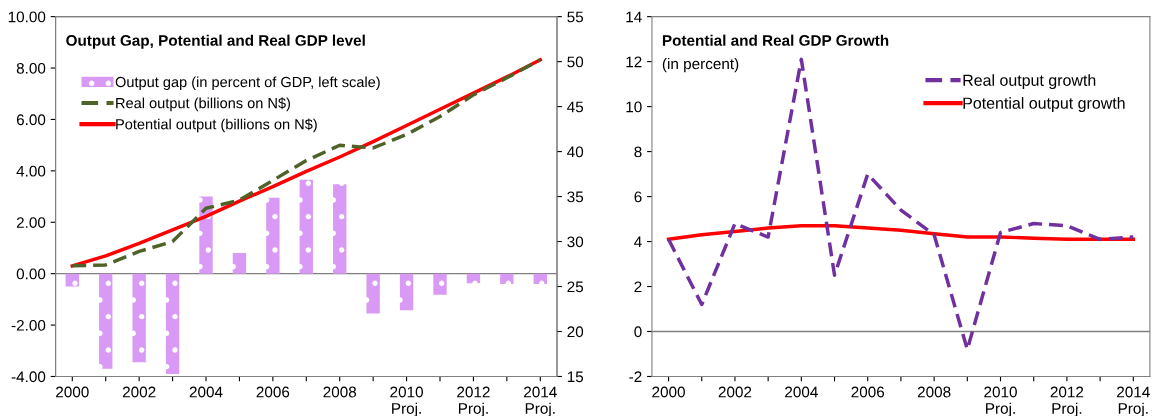 The width and height of the screenshot is (1158, 416). Describe the element at coordinates (638, 197) in the screenshot. I see `y-tick-label: 6` at that location.